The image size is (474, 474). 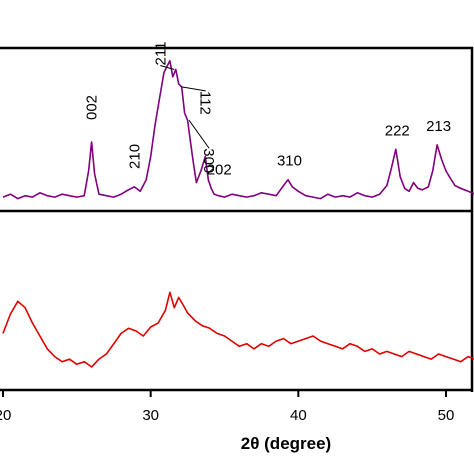 I want to click on x-tick-label: 50, so click(x=446, y=415).